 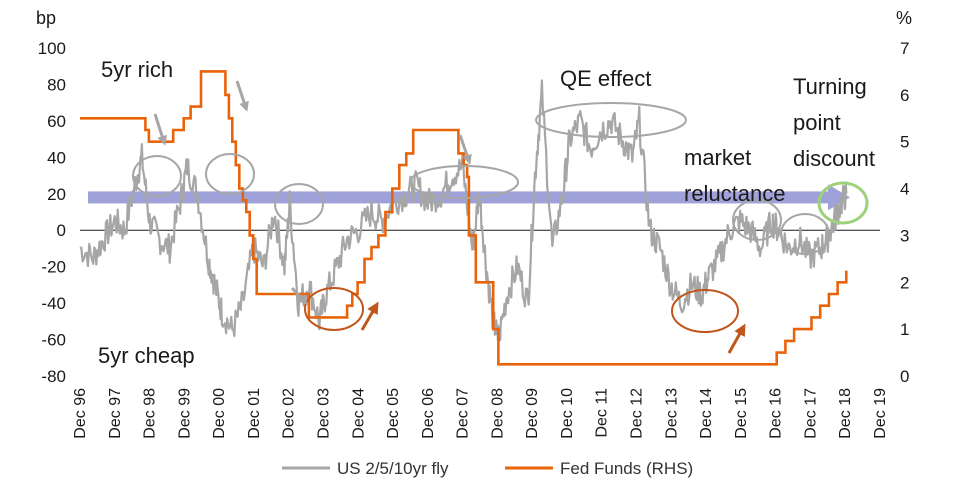 I want to click on circle-2007, so click(x=464, y=182).